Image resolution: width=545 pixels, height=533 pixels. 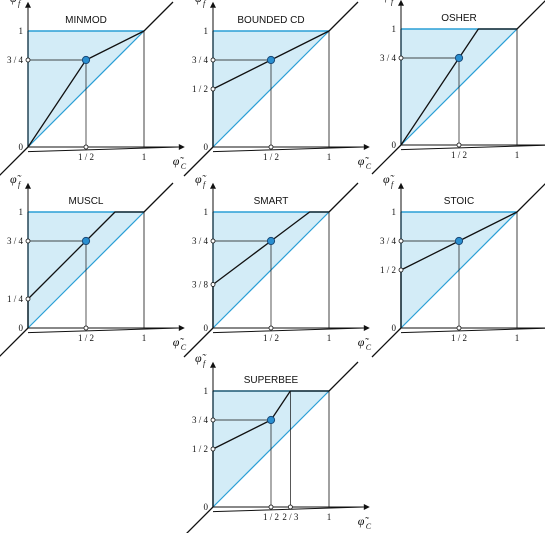 I want to click on y-tick-label-1: 1 / 4, so click(x=15, y=299).